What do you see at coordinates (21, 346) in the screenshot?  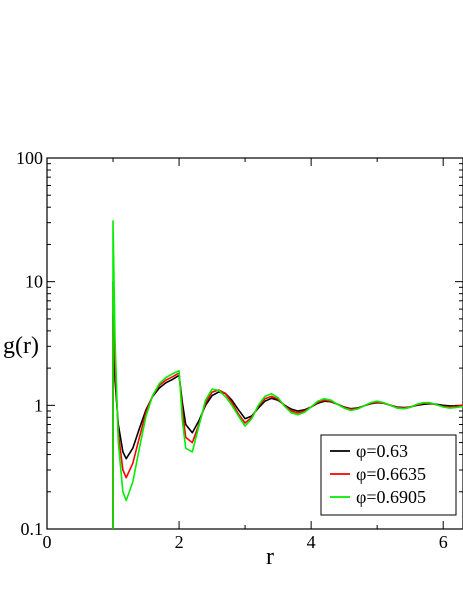 I see `y-axis-label: g(r)` at bounding box center [21, 346].